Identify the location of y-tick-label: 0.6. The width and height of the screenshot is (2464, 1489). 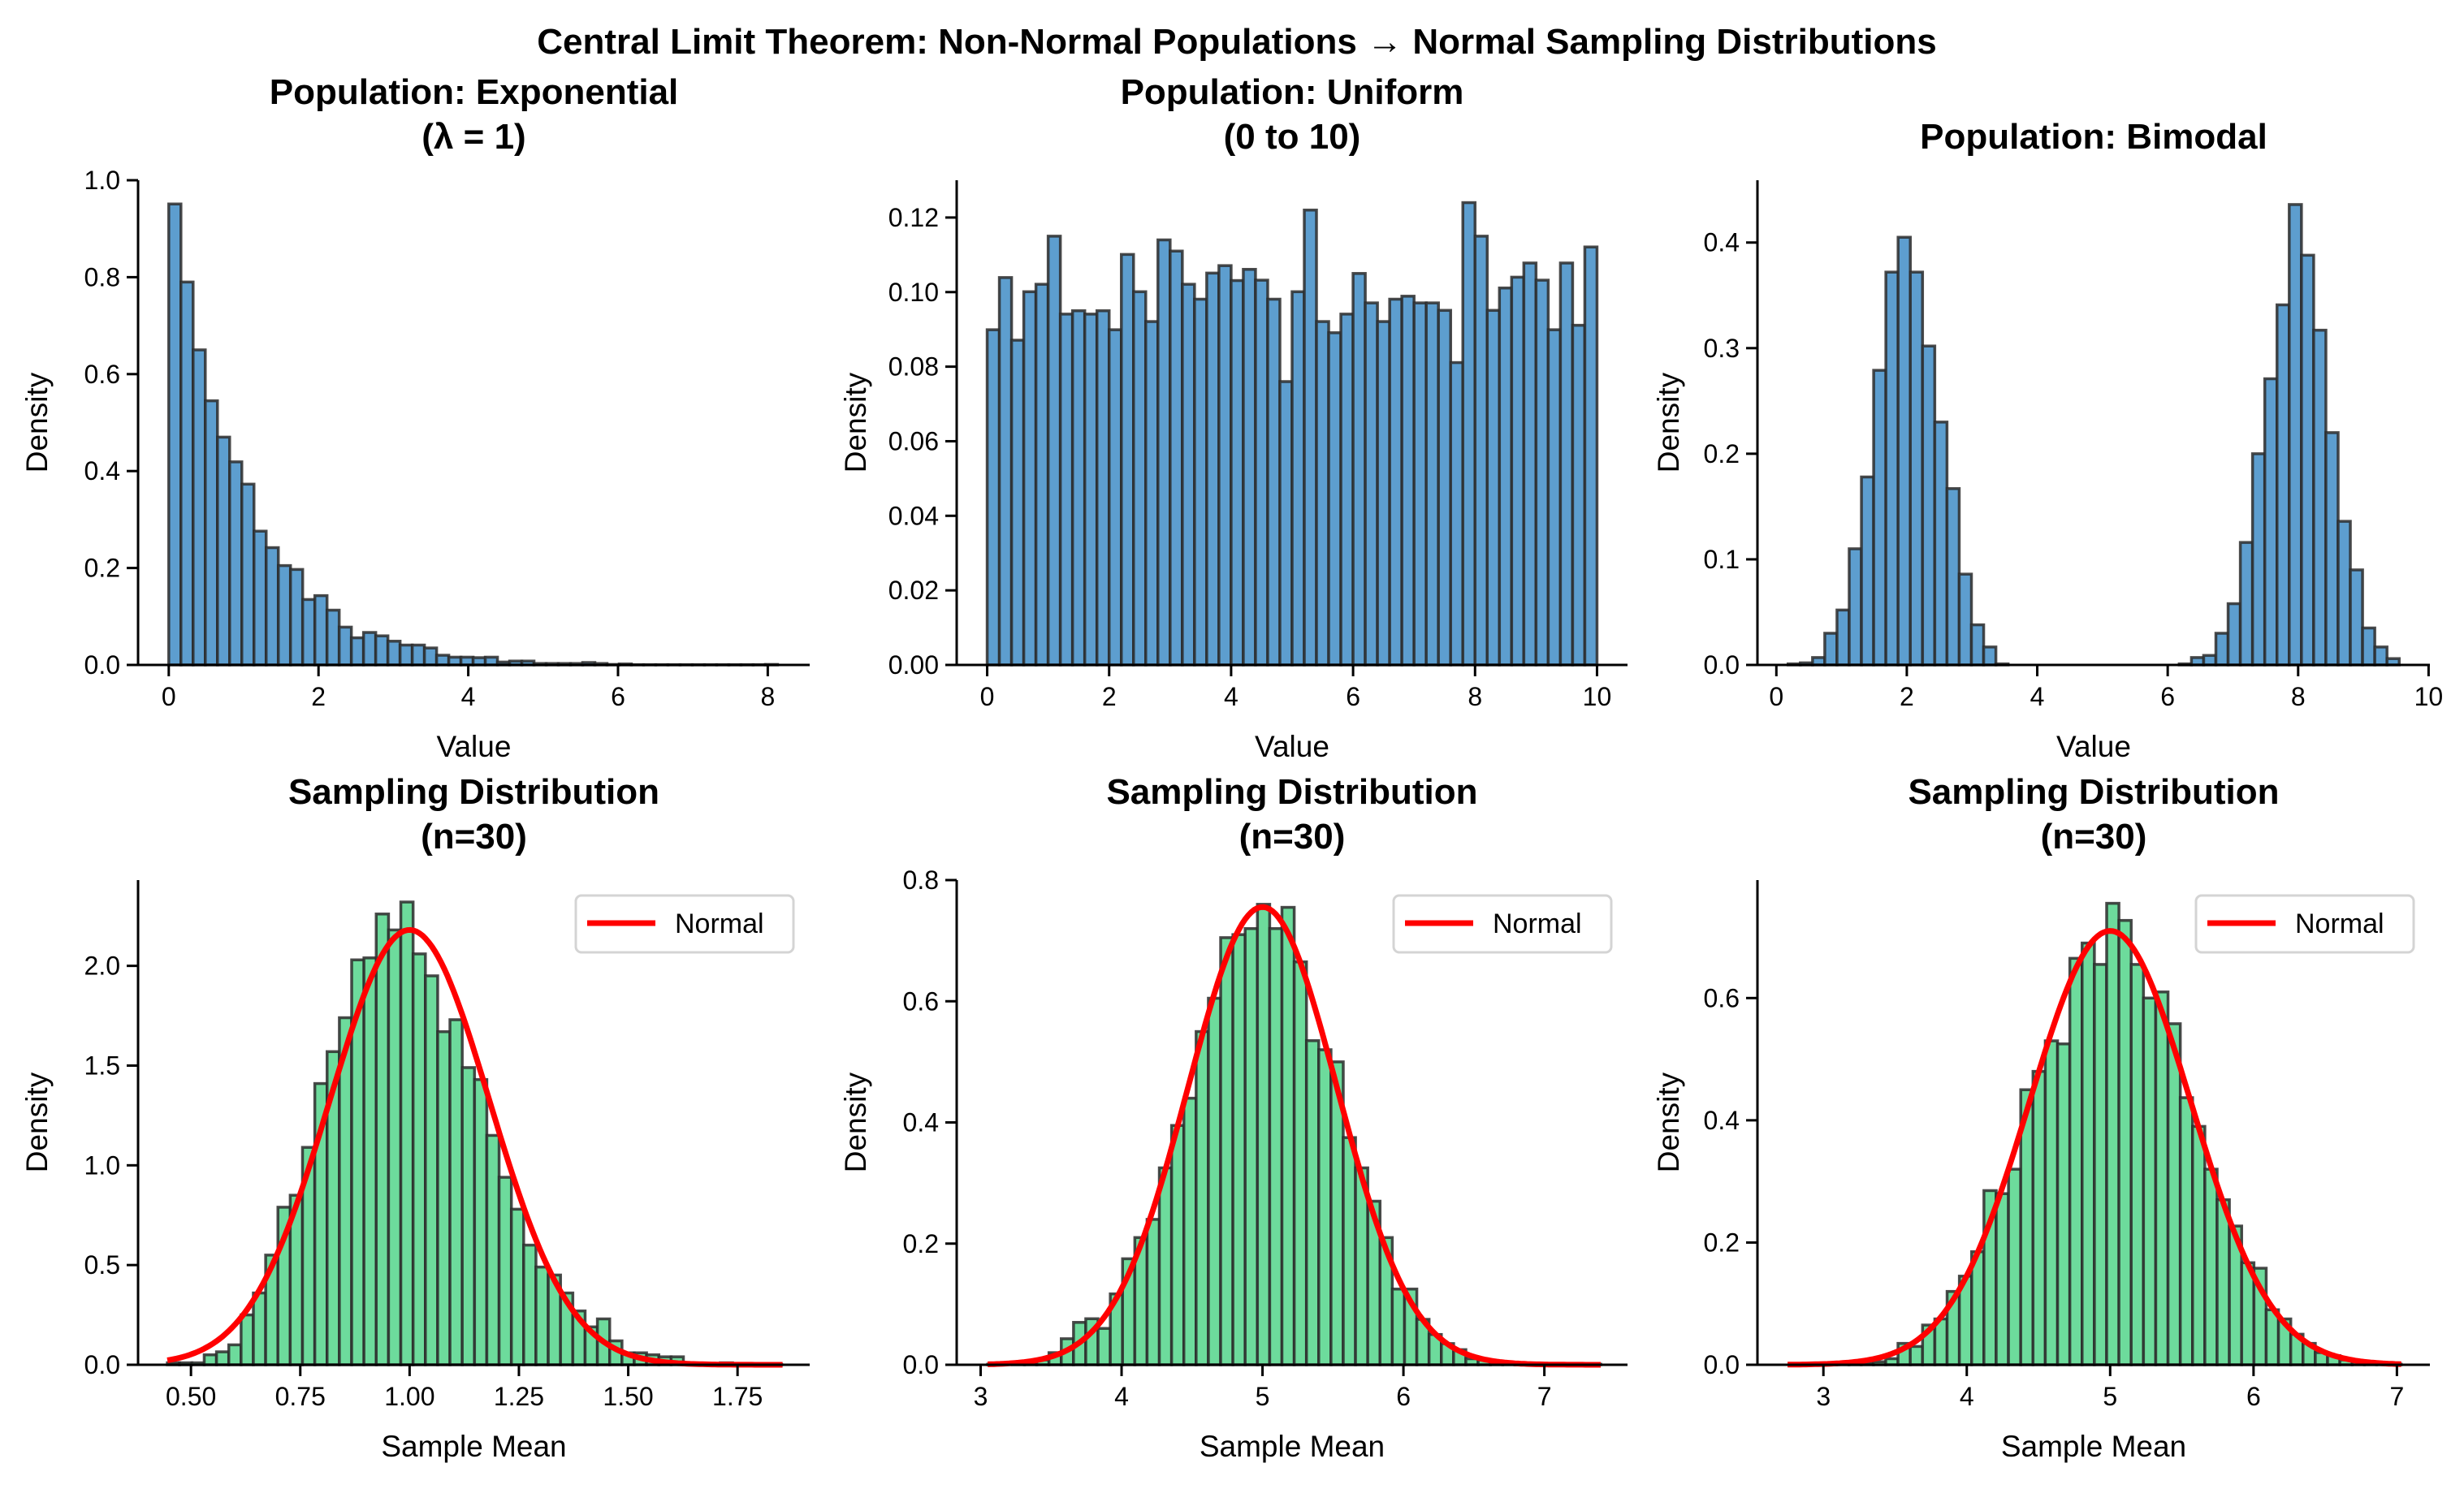
(102, 374).